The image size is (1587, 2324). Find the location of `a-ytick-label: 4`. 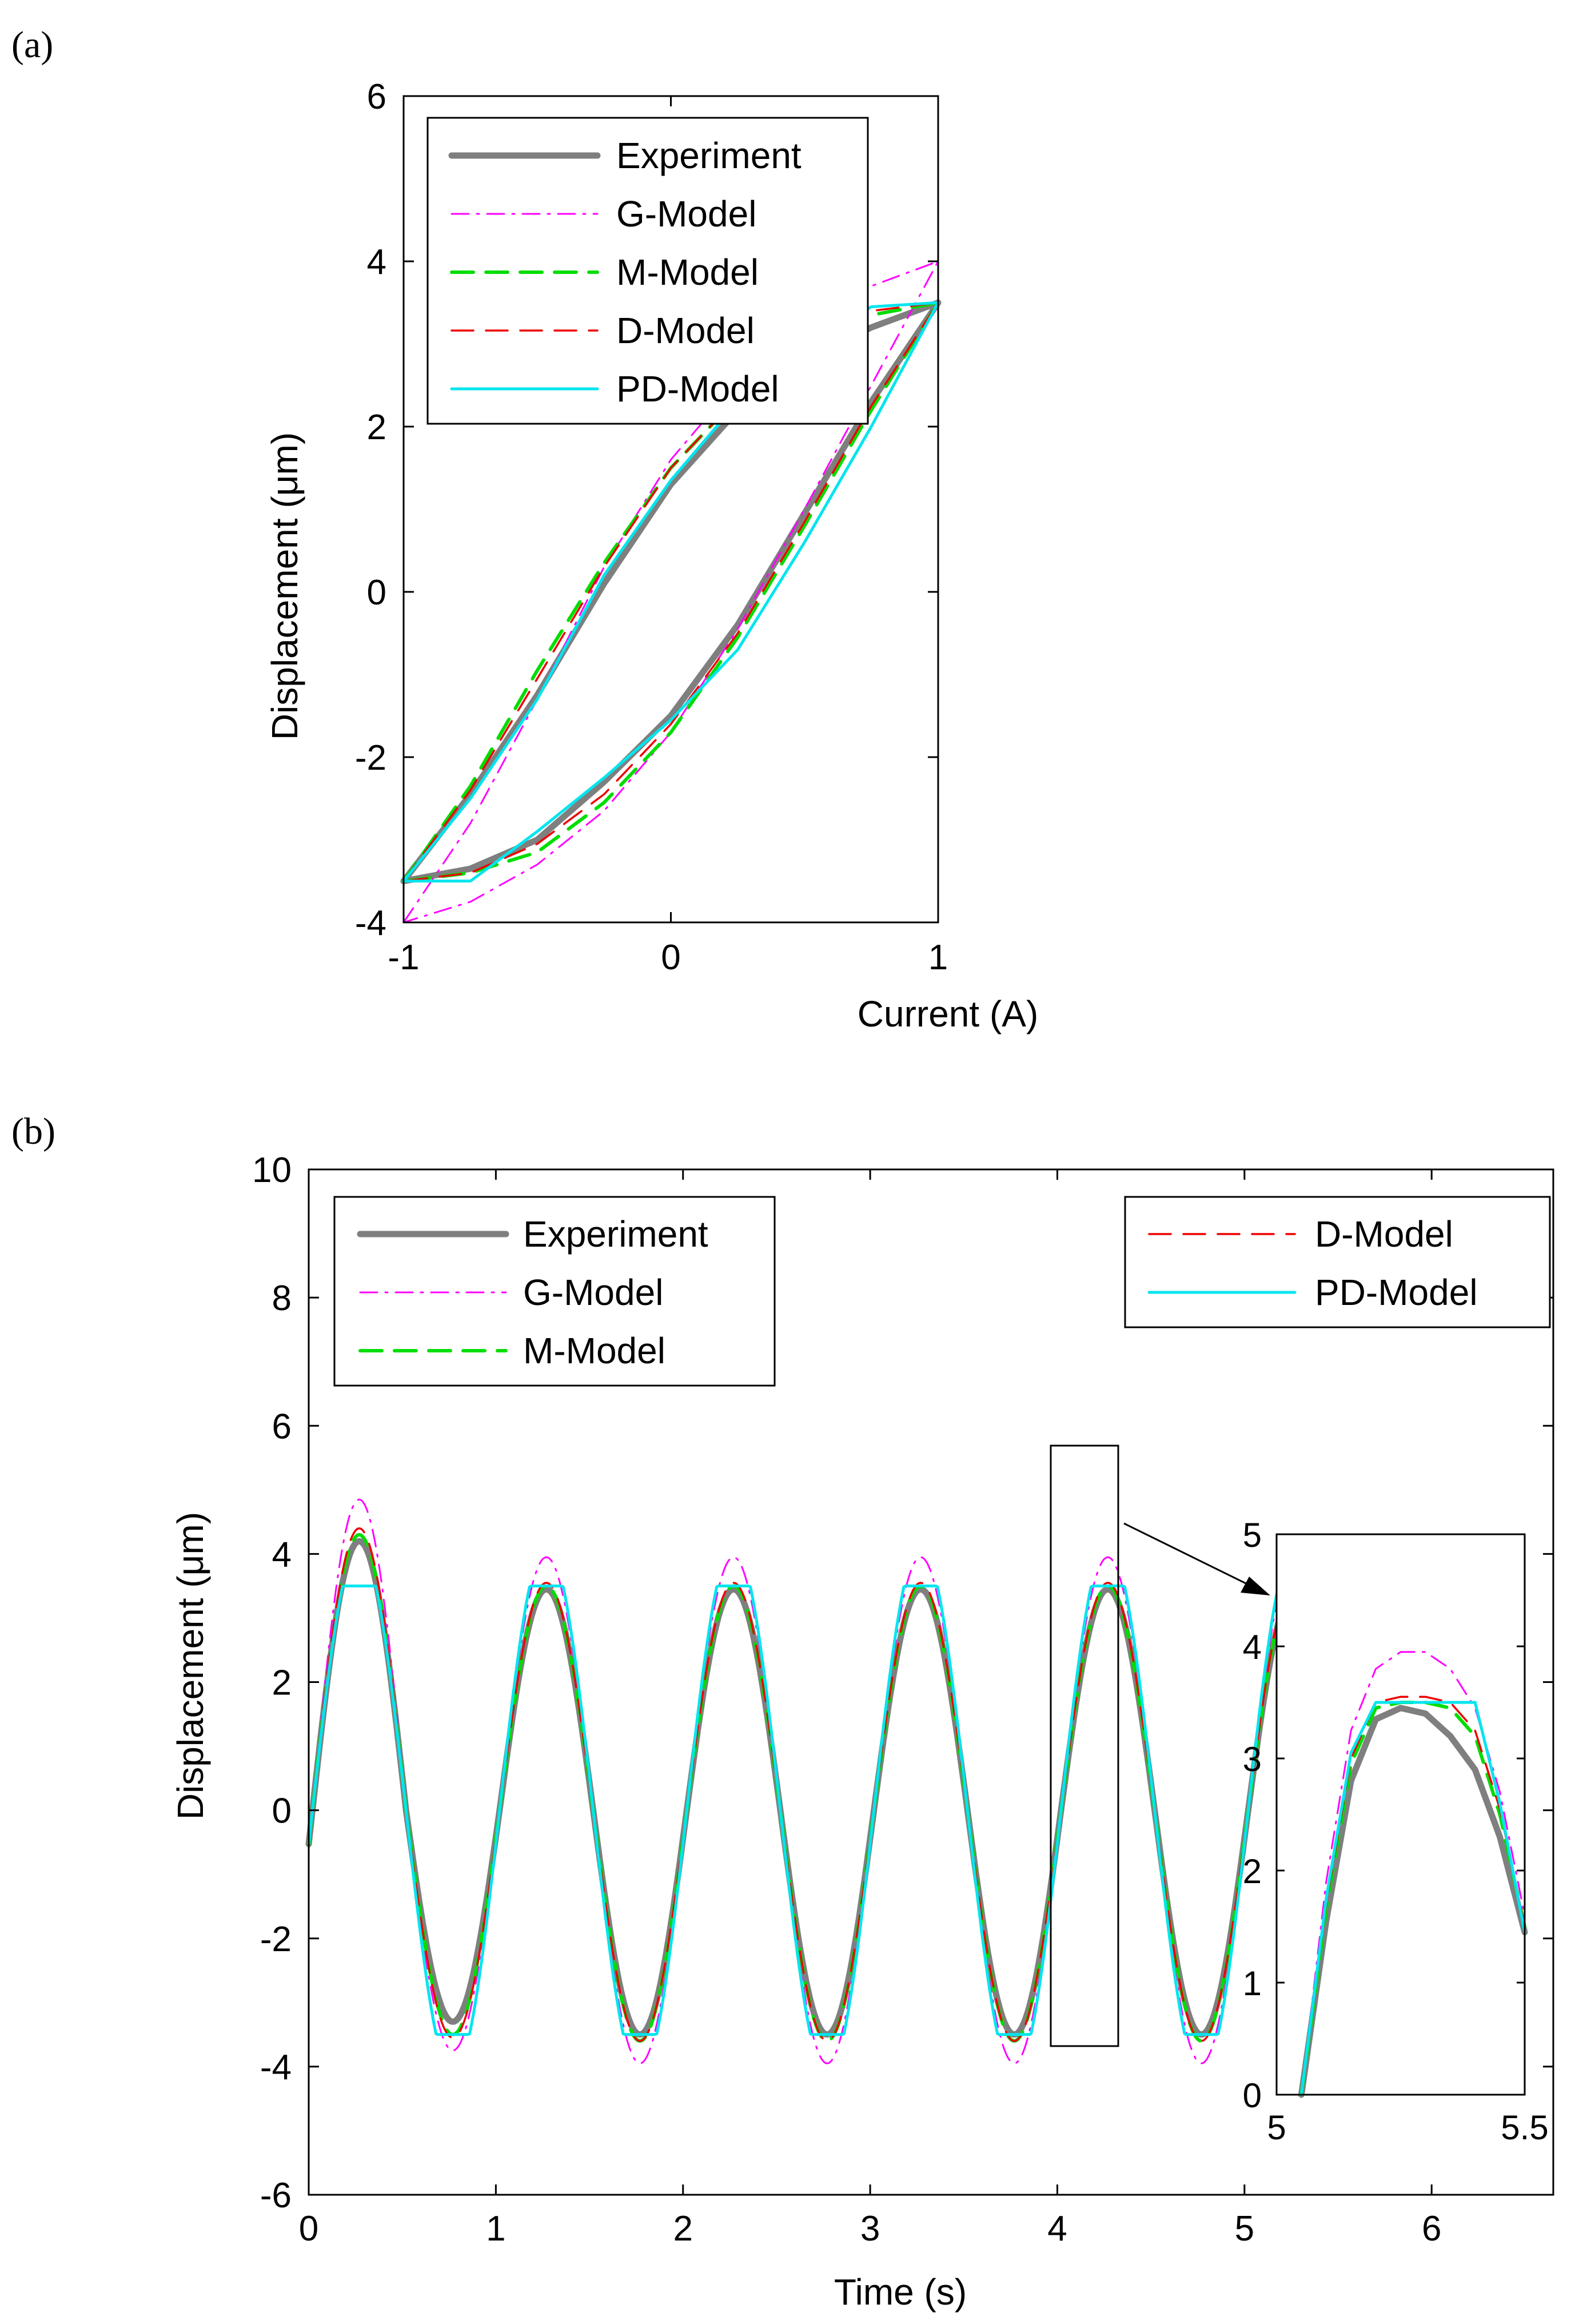

a-ytick-label: 4 is located at coordinates (376, 262).